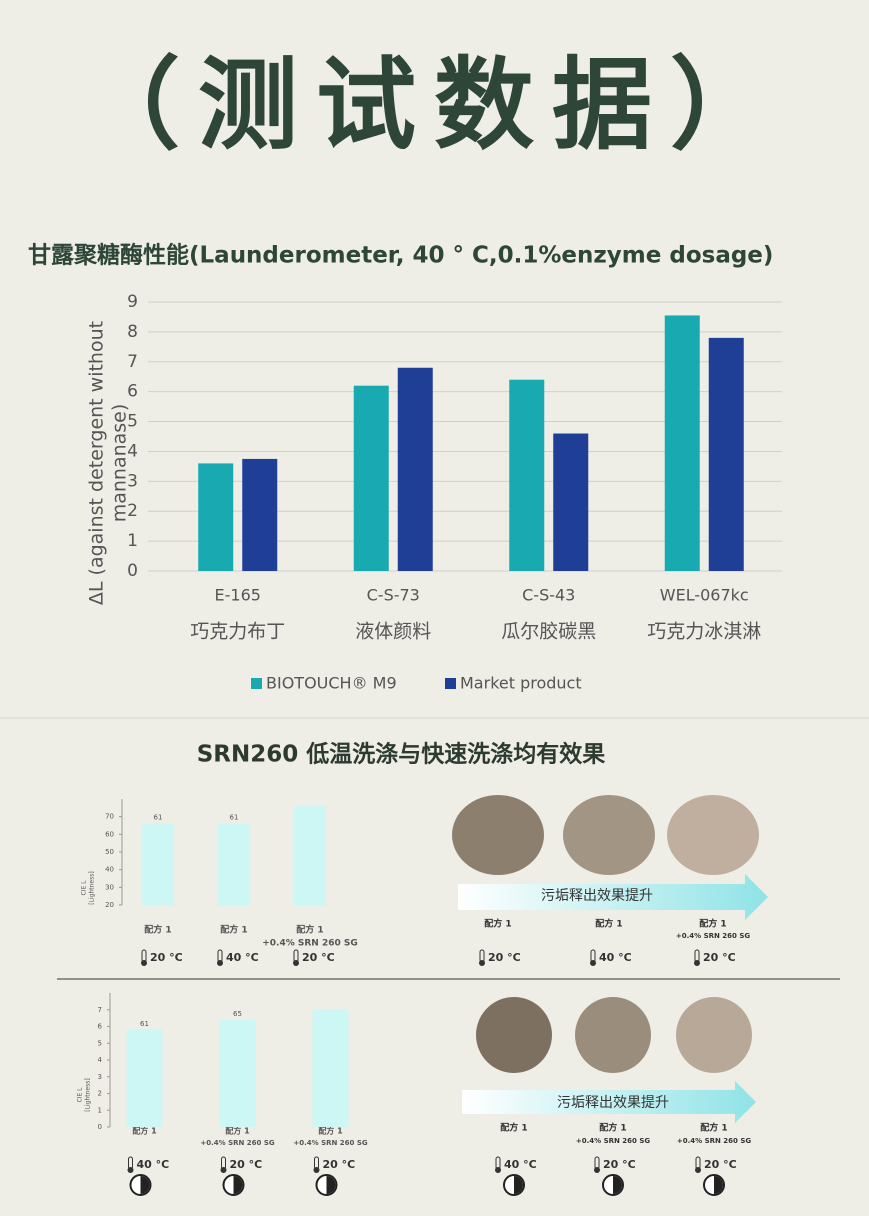  I want to click on y-axis-label: ΔL (against detergent without, so click(97, 463).